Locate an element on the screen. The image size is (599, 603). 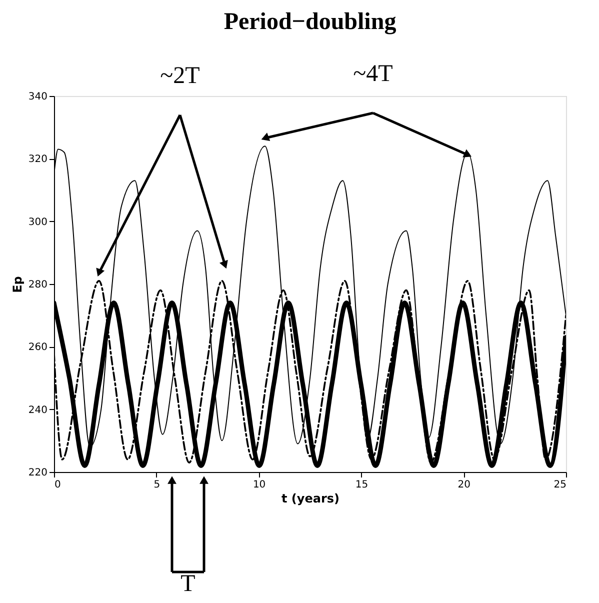
annotation: ~2T is located at coordinates (180, 76).